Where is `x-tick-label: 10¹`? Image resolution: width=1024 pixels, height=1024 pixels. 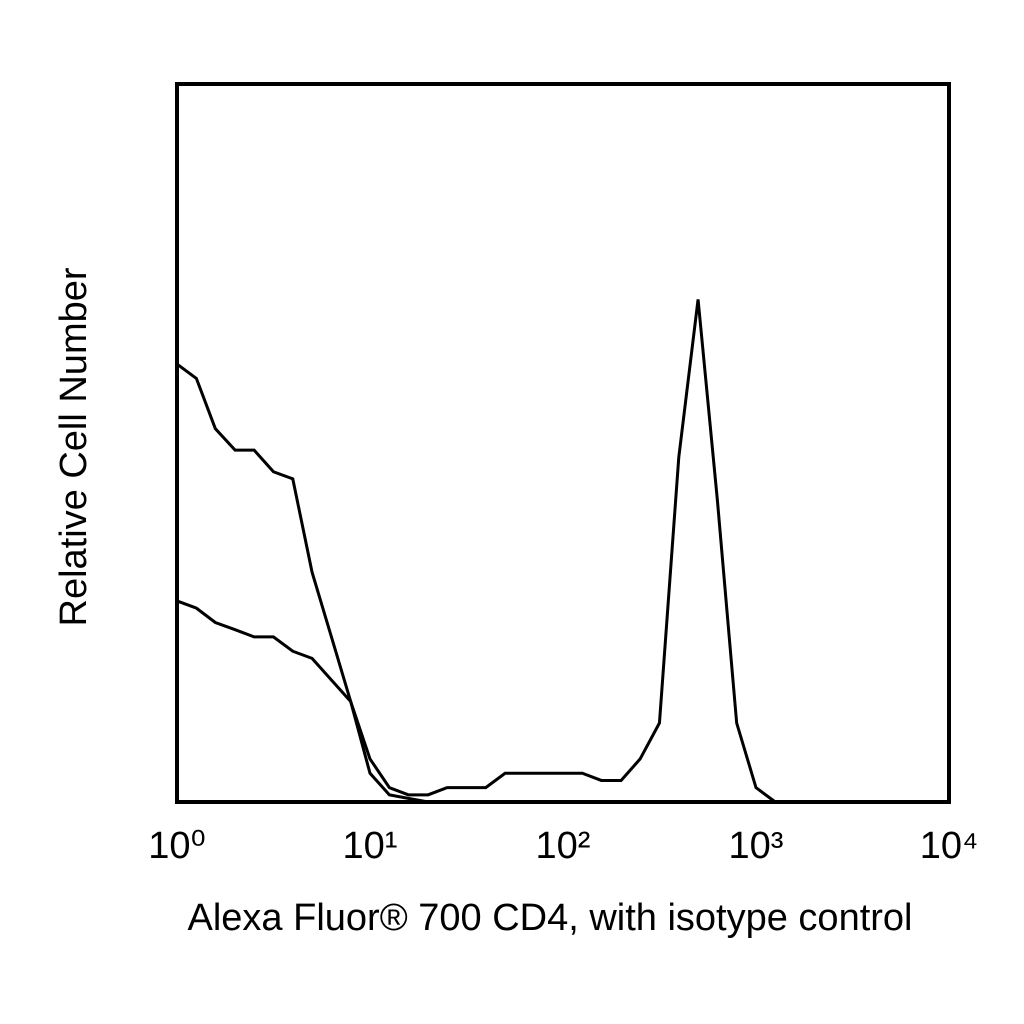
x-tick-label: 10¹ is located at coordinates (370, 846).